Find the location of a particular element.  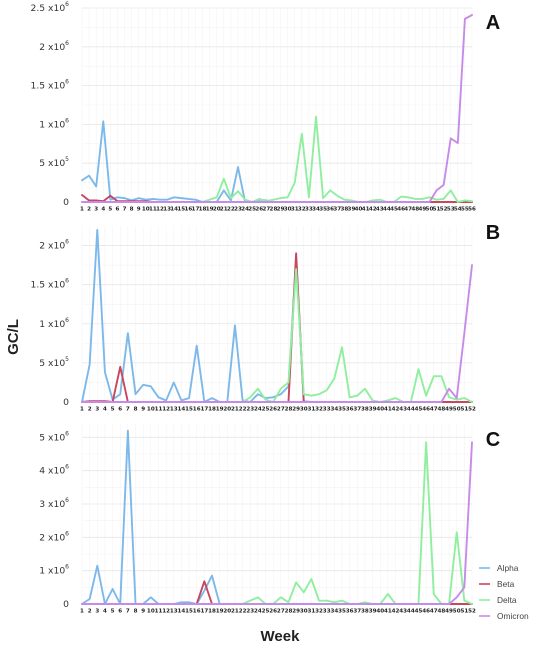

x-axis-title: Week is located at coordinates (281, 636).